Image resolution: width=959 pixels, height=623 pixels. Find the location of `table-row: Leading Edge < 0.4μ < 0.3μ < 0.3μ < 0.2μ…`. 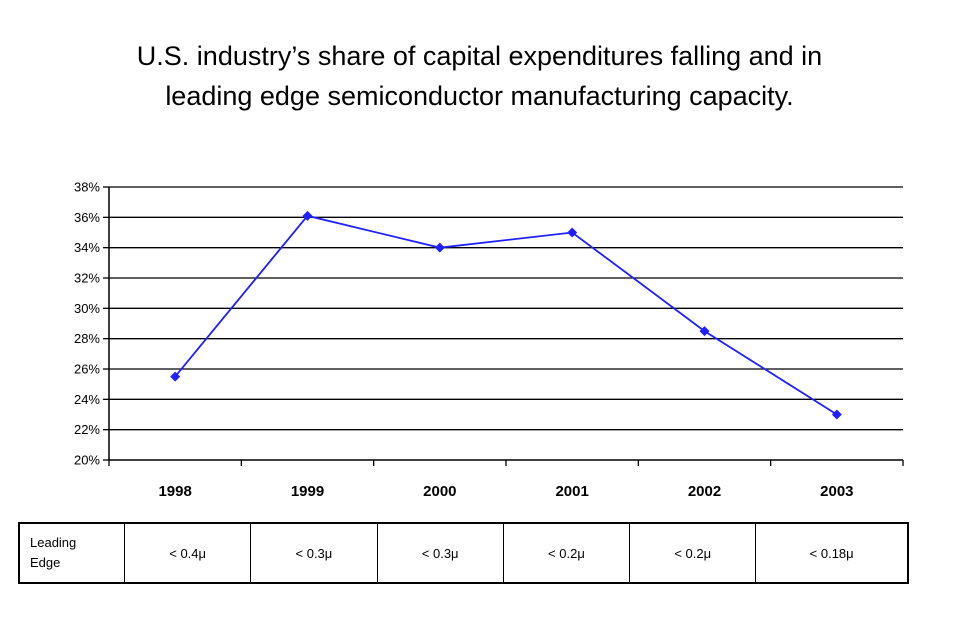

table-row: Leading Edge < 0.4μ < 0.3μ < 0.3μ < 0.2μ… is located at coordinates (463, 553).